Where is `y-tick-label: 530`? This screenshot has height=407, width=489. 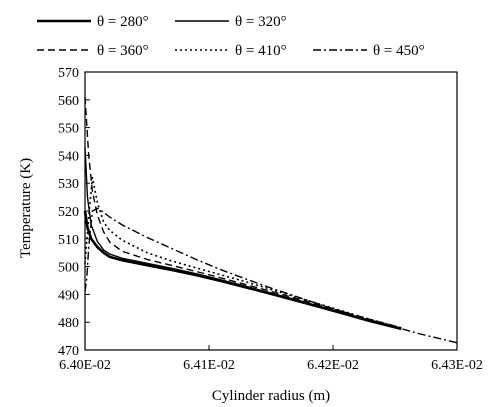 y-tick-label: 530 is located at coordinates (68, 184).